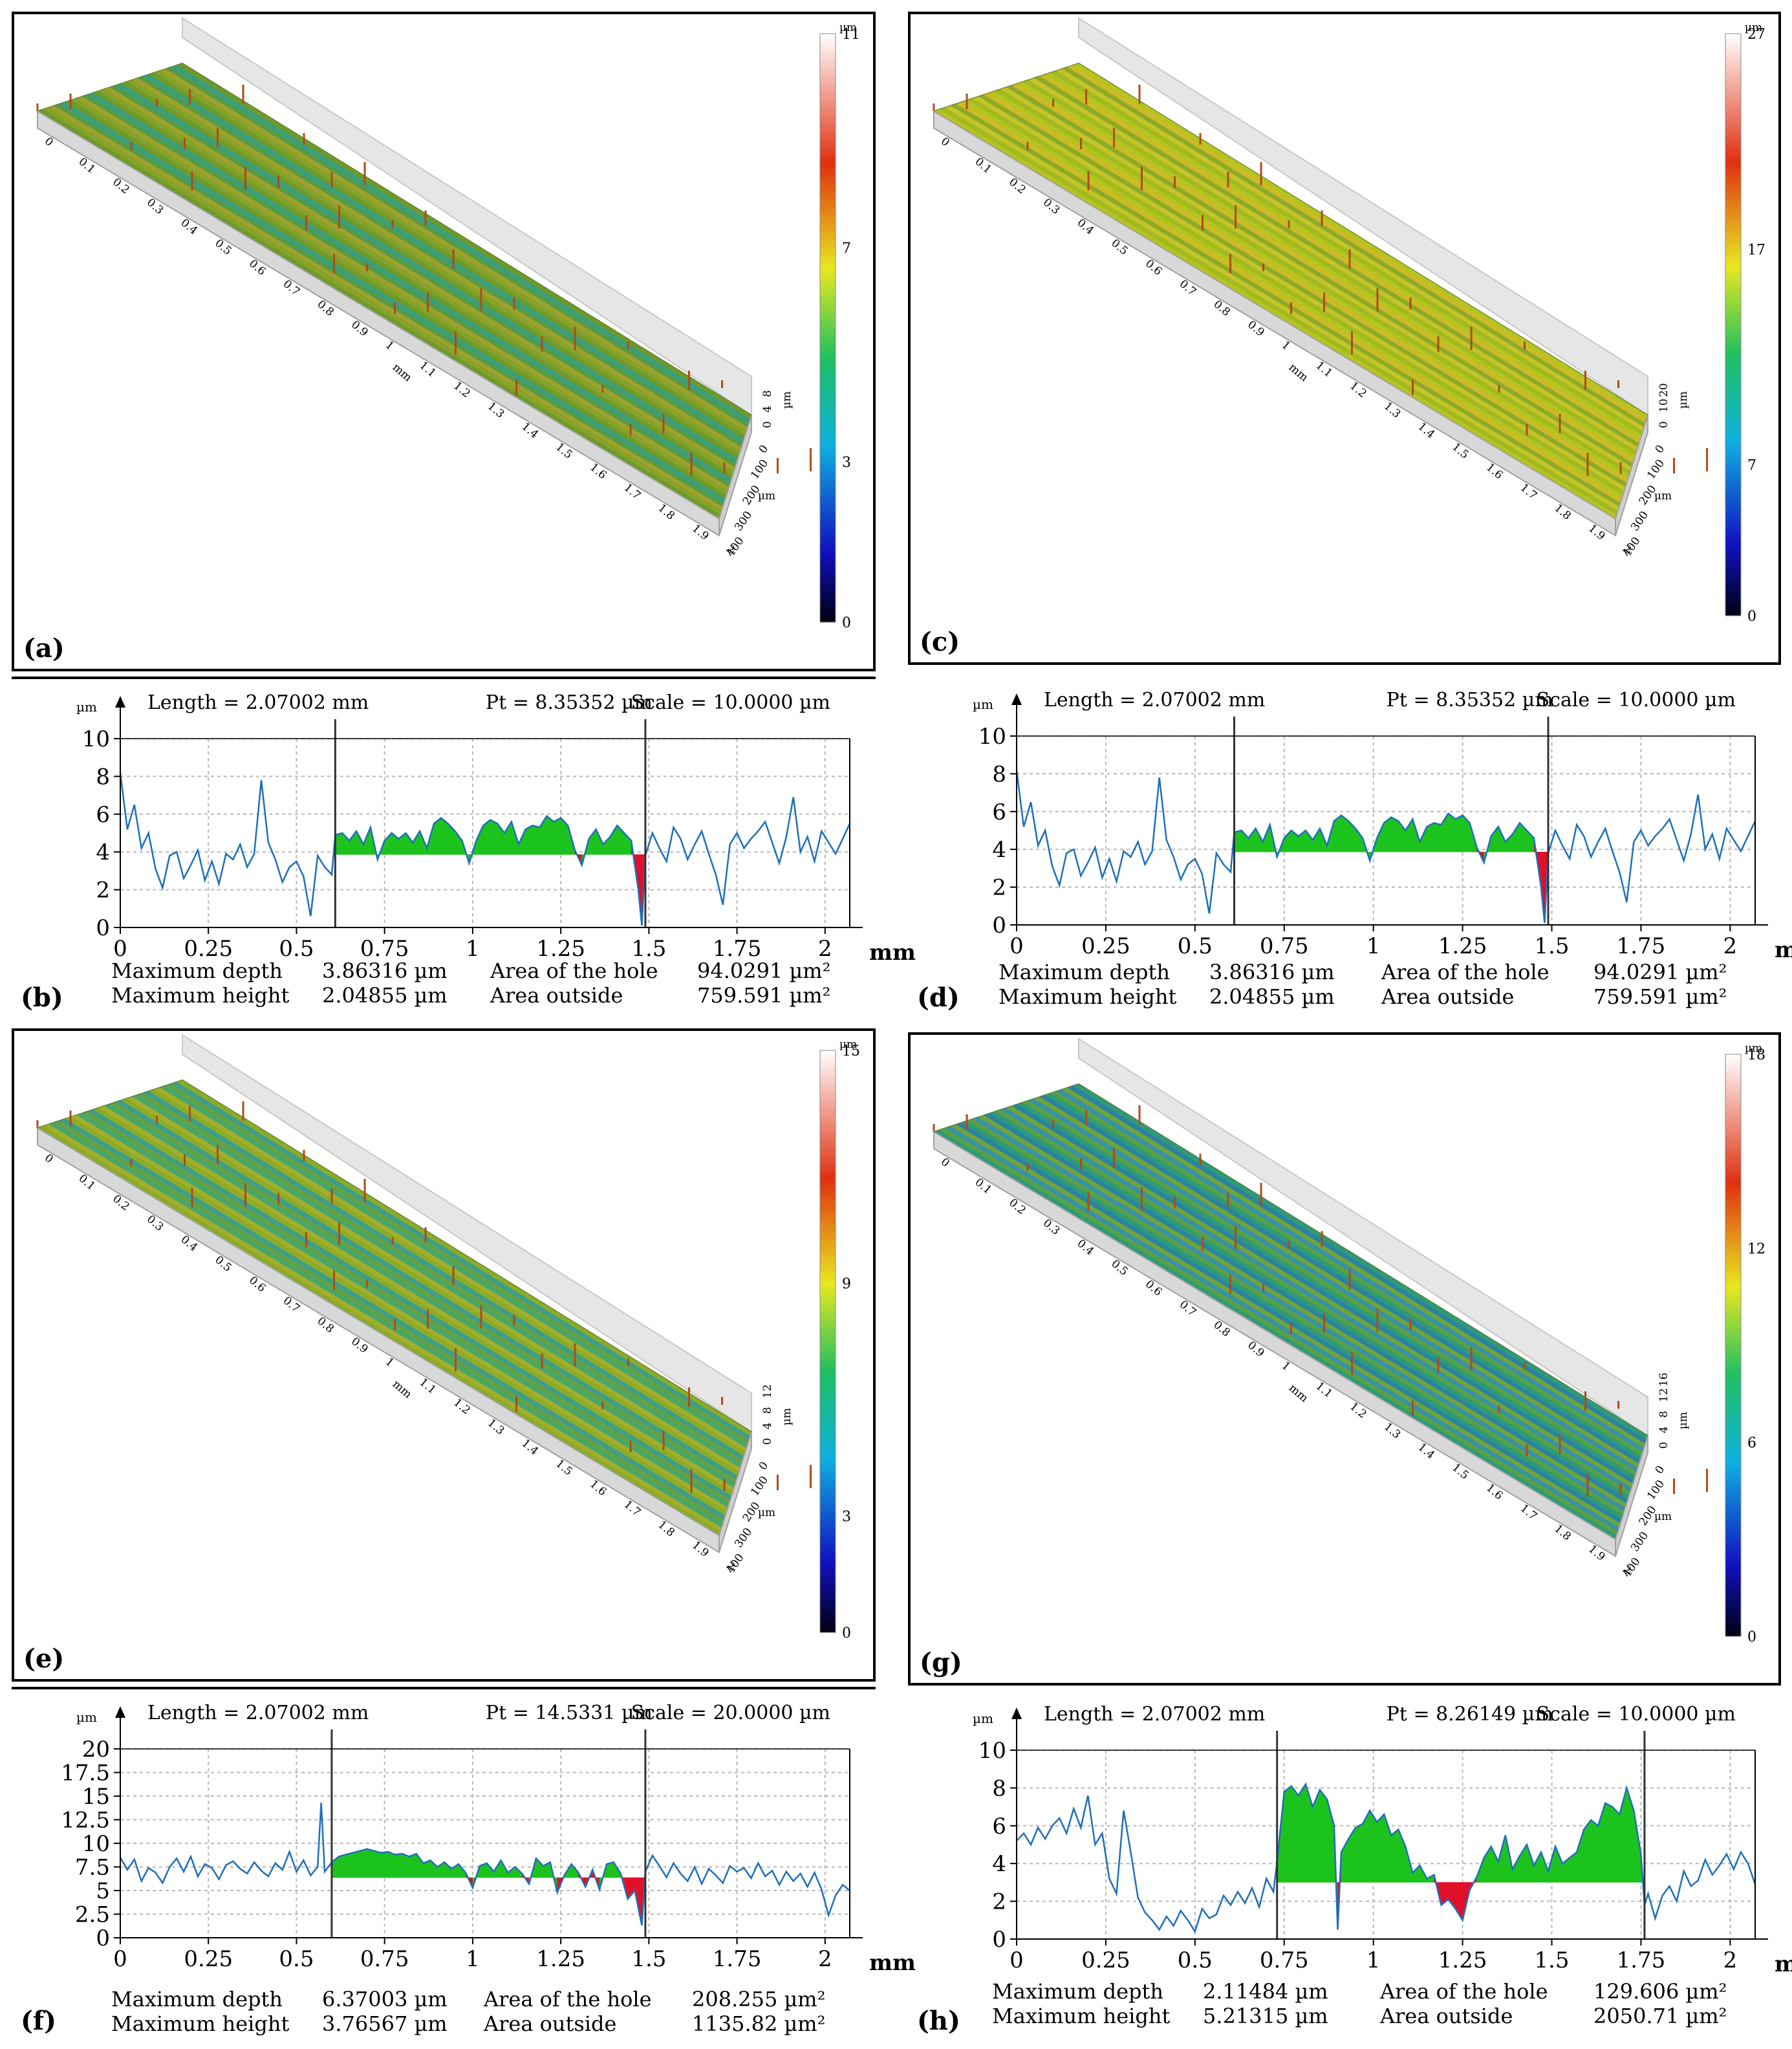 Image resolution: width=1792 pixels, height=2049 pixels. Describe the element at coordinates (86, 1717) in the screenshot. I see `y-axis-unit: µm` at that location.